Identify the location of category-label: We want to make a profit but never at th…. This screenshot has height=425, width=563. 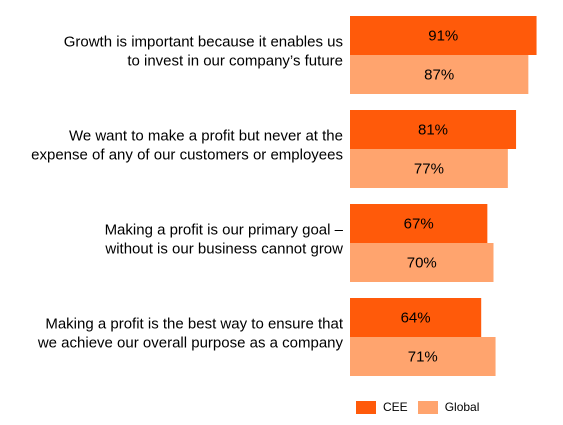
(187, 146).